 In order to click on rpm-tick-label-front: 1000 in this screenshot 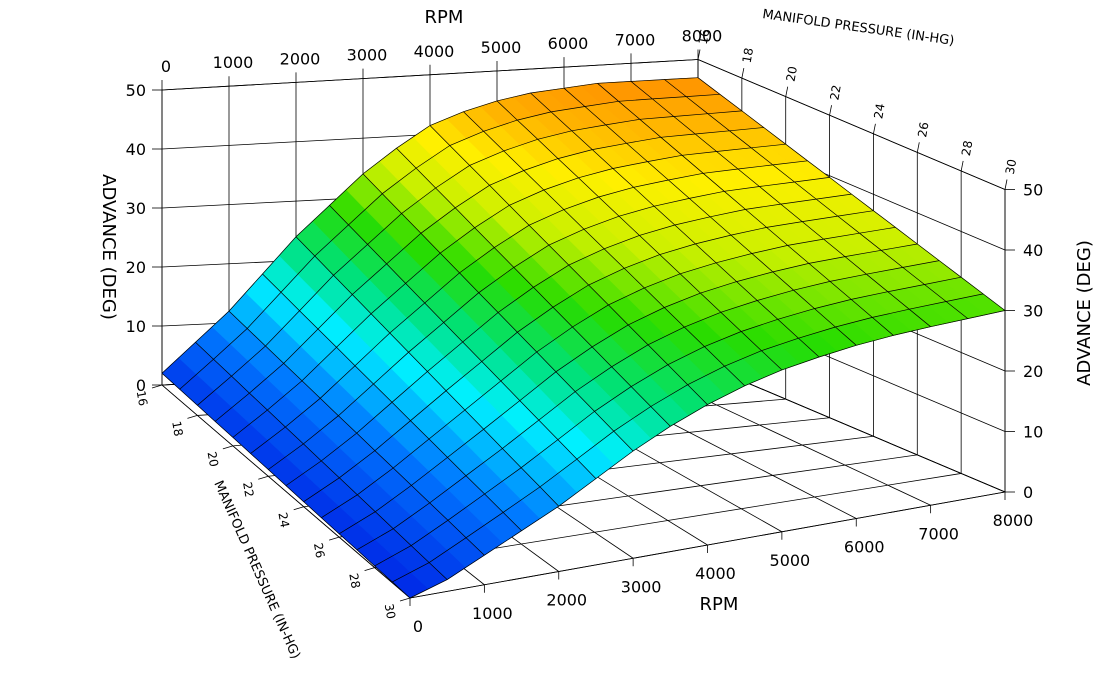, I will do `click(492, 613)`.